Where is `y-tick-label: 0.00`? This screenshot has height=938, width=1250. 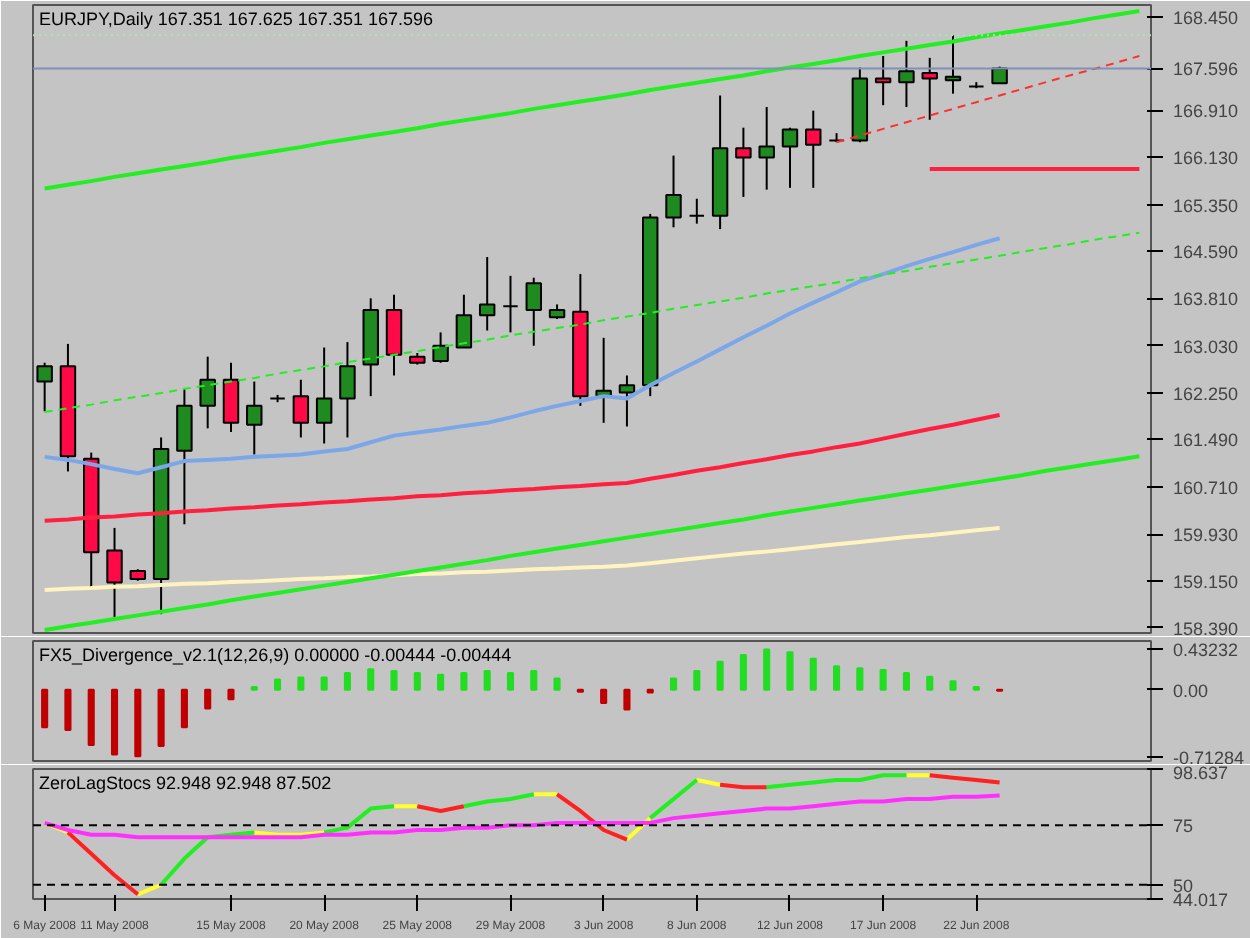 y-tick-label: 0.00 is located at coordinates (1191, 690).